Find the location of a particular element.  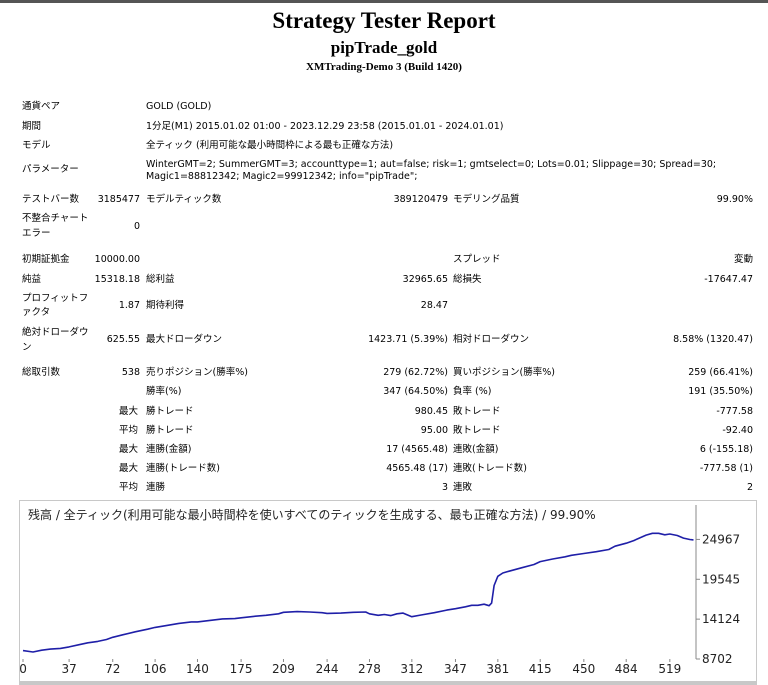

ticks-value: 389120479 is located at coordinates (420, 199).